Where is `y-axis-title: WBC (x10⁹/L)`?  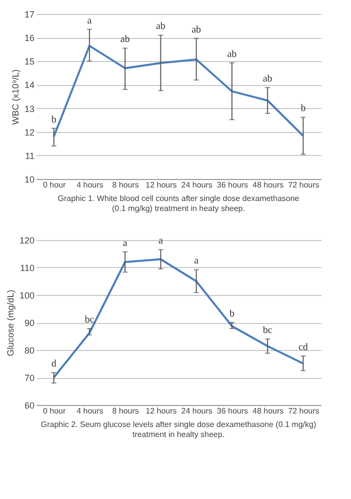
y-axis-title: WBC (x10⁹/L) is located at coordinates (15, 97).